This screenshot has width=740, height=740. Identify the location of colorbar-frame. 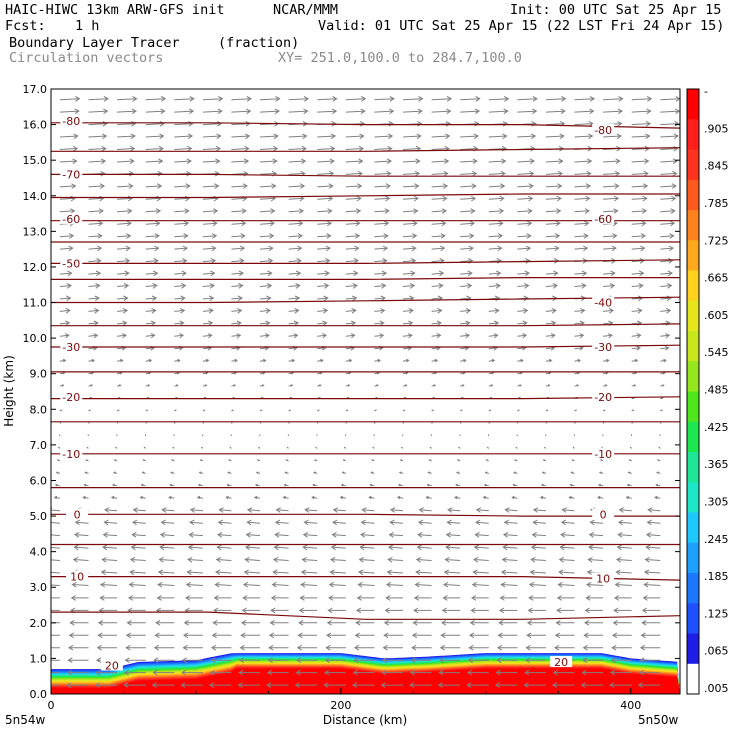
(693, 391).